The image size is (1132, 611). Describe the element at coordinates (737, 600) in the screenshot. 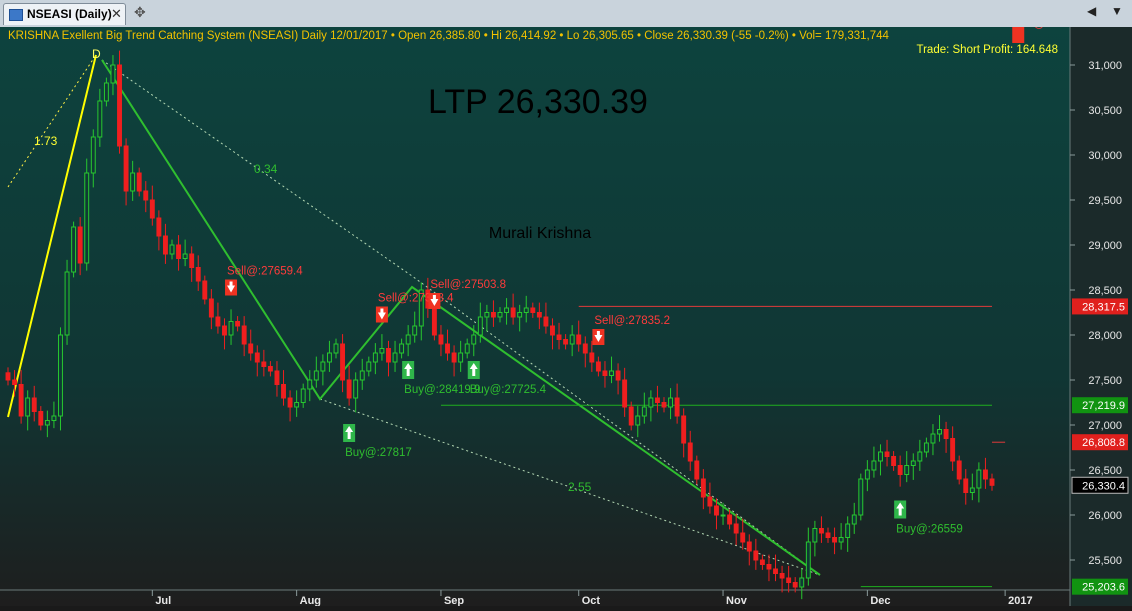

I see `x-tick-label: Nov` at that location.